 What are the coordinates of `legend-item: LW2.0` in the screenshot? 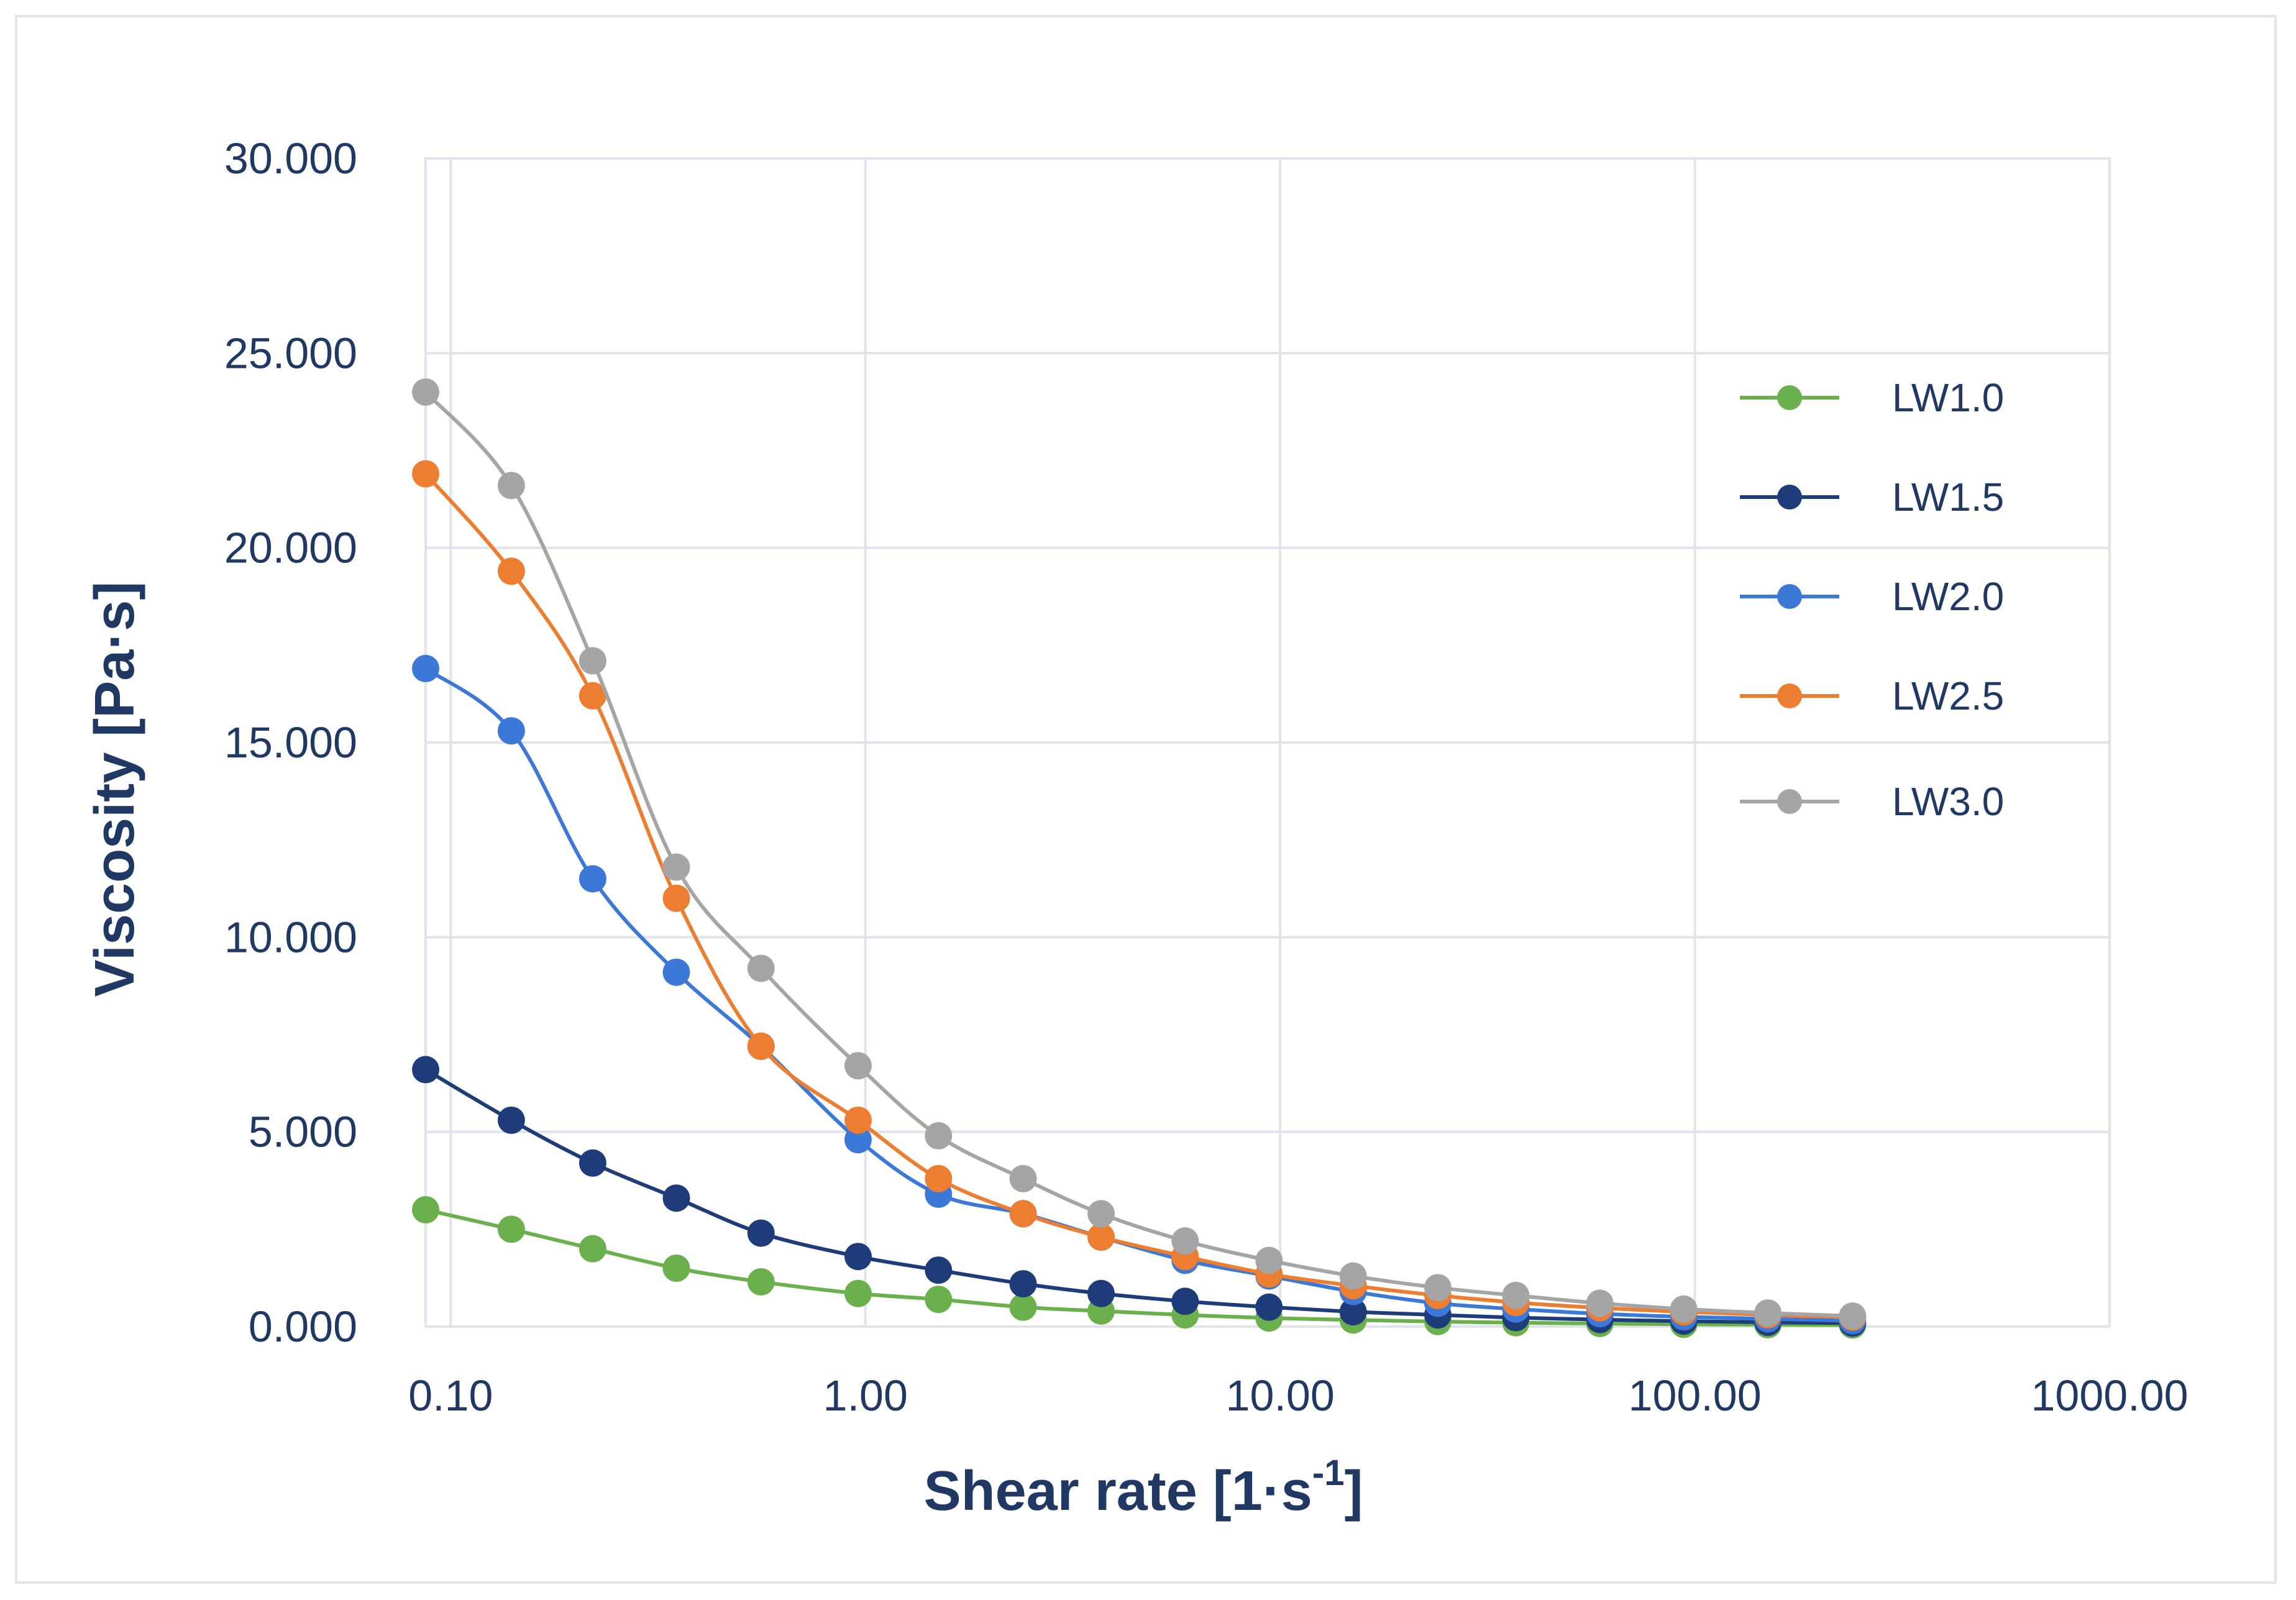 It's located at (1872, 596).